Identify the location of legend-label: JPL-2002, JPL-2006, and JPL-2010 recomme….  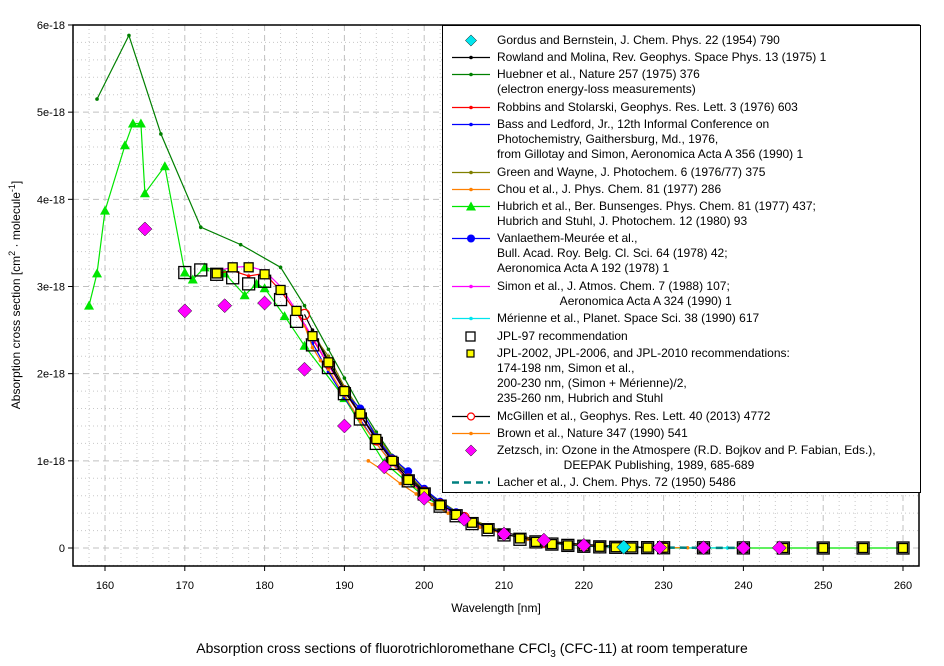
(643, 375).